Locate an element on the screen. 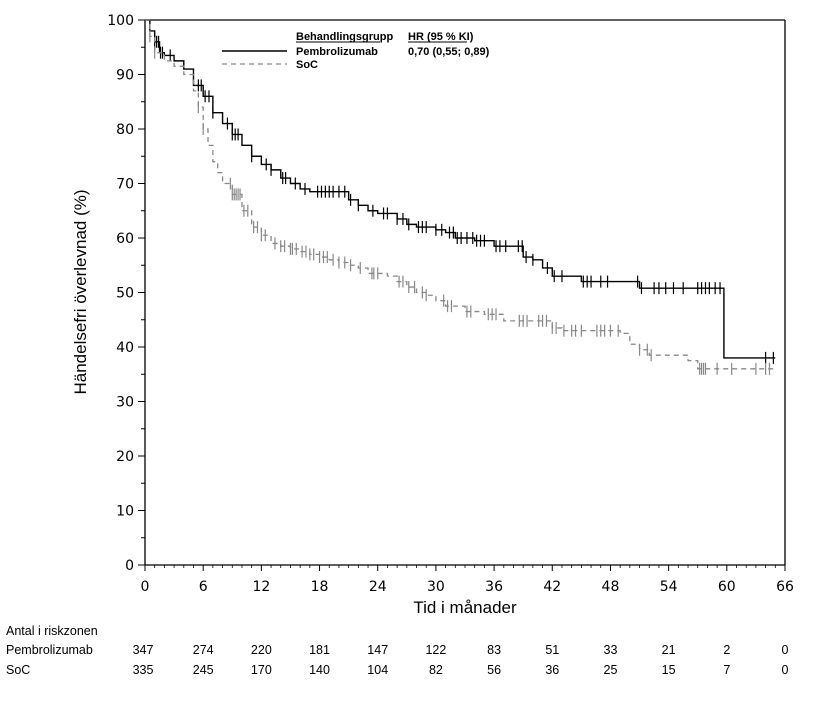 The image size is (828, 704). risk-value: 7 is located at coordinates (727, 670).